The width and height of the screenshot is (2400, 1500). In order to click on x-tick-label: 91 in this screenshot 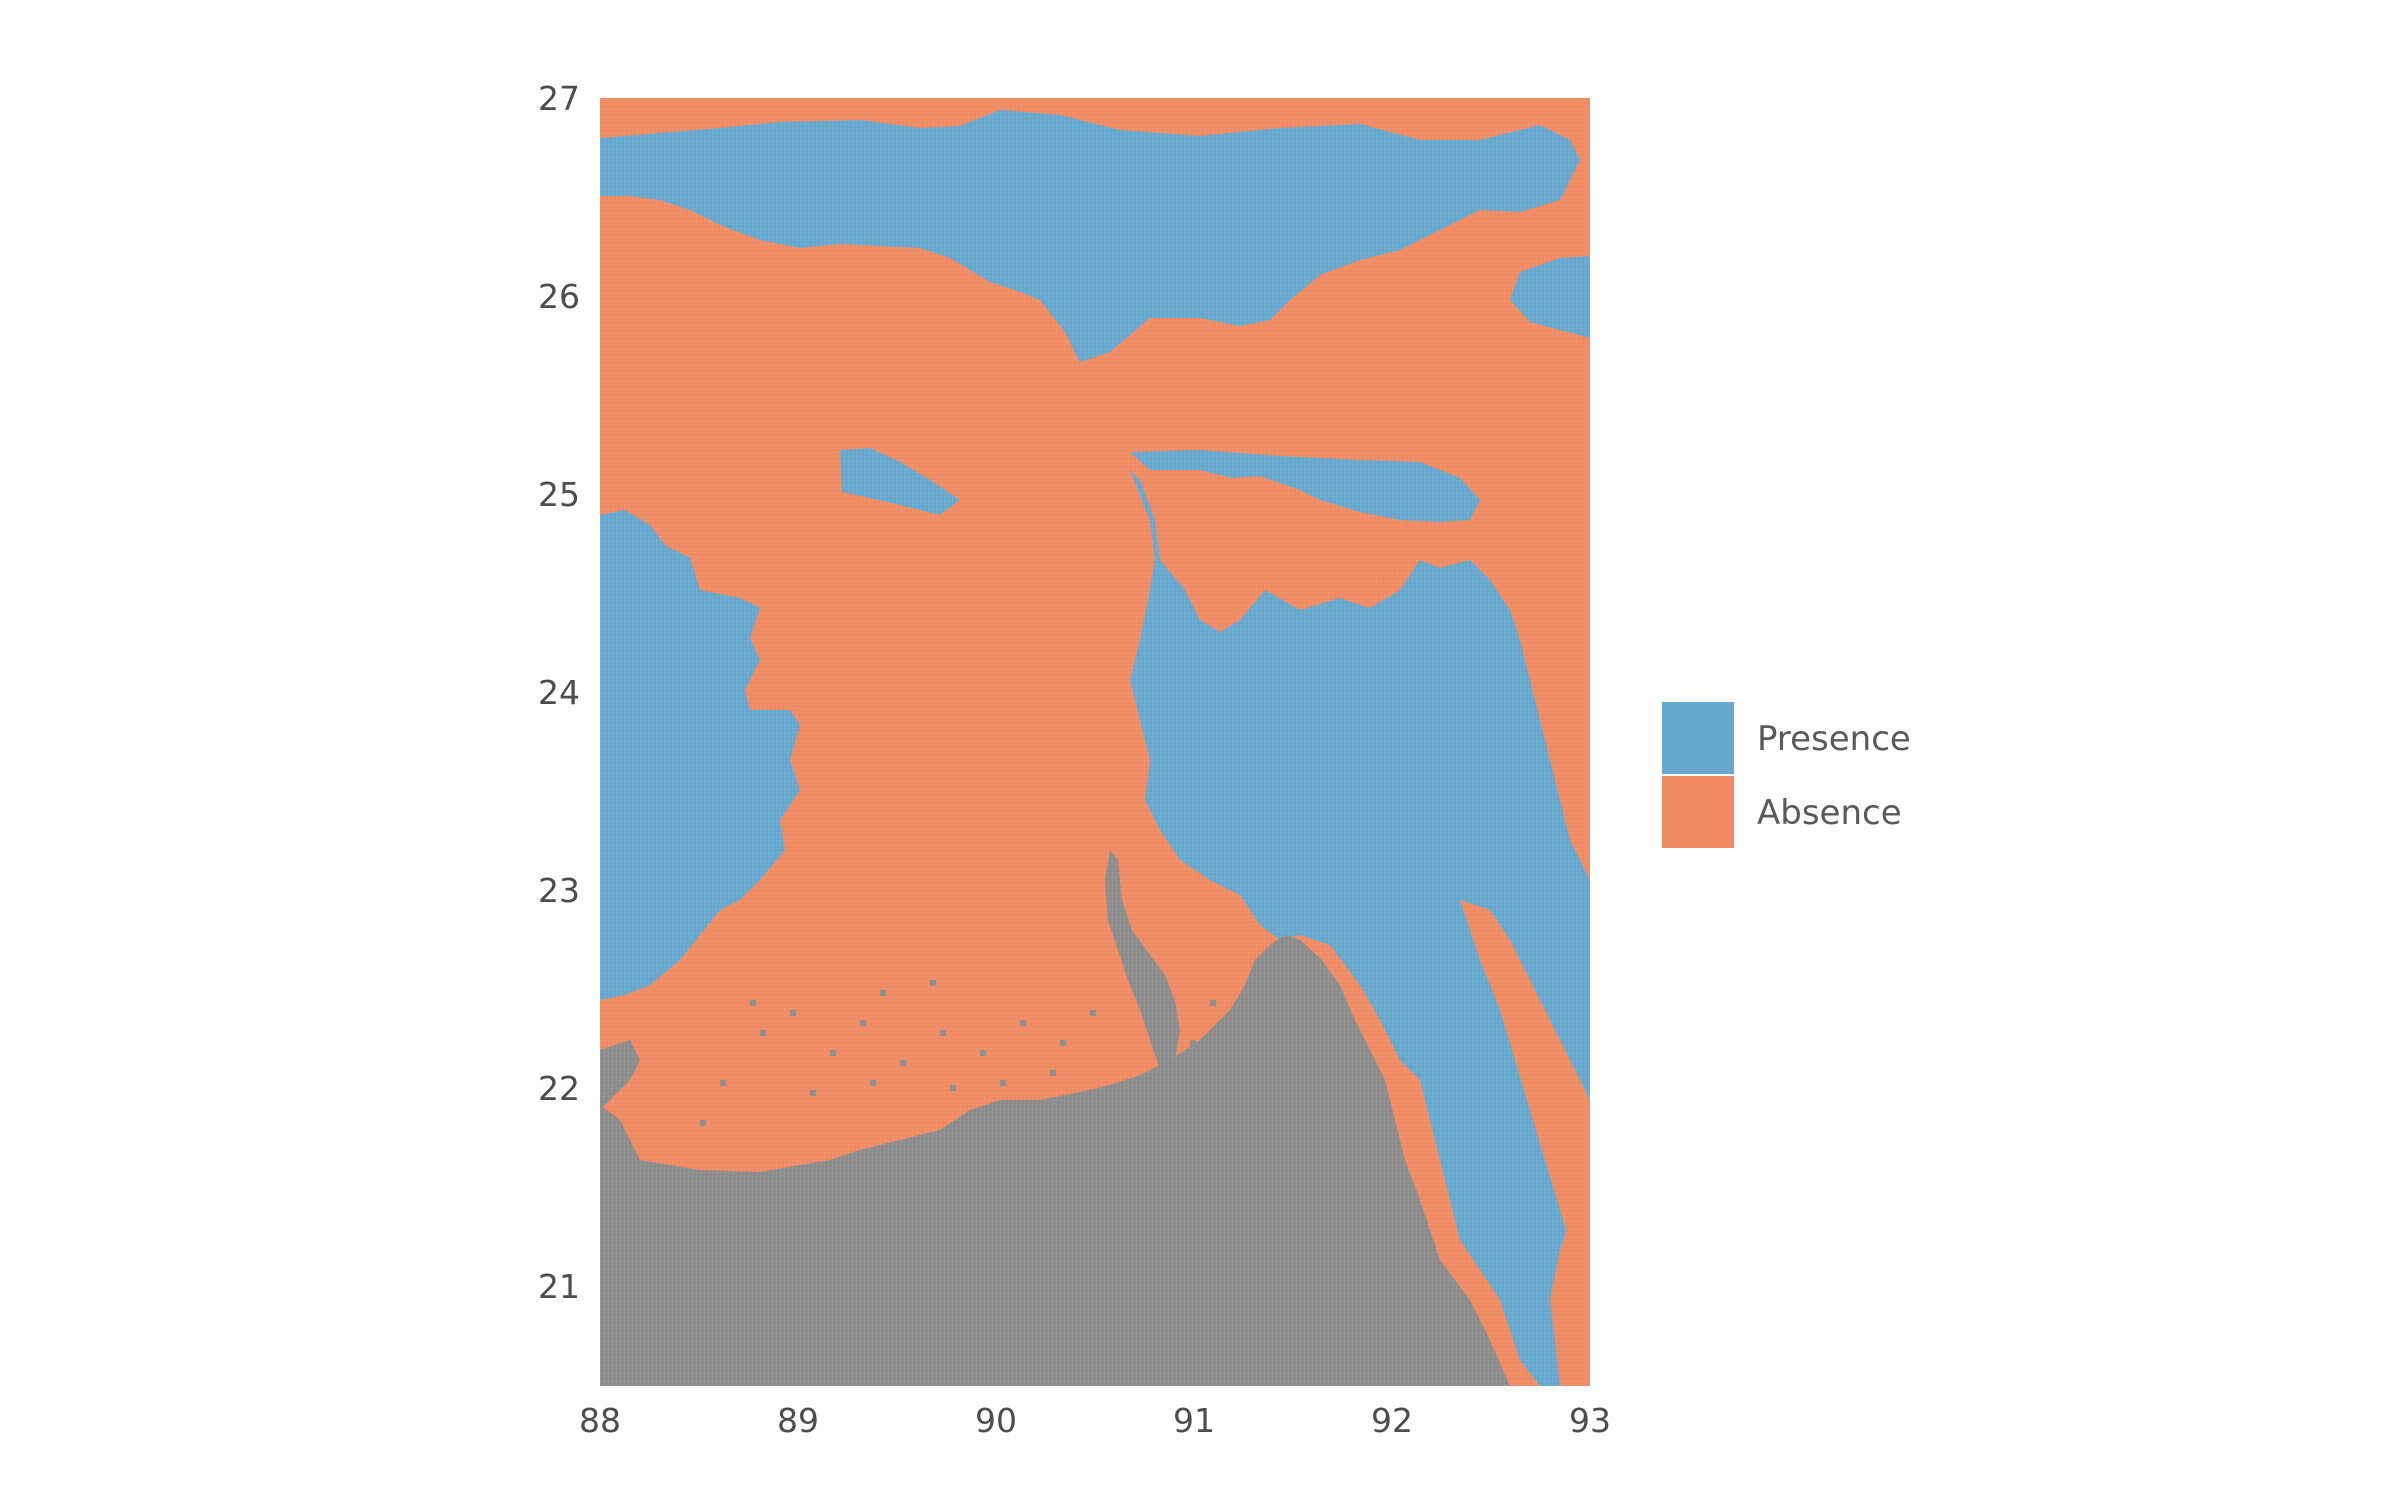, I will do `click(1194, 1420)`.